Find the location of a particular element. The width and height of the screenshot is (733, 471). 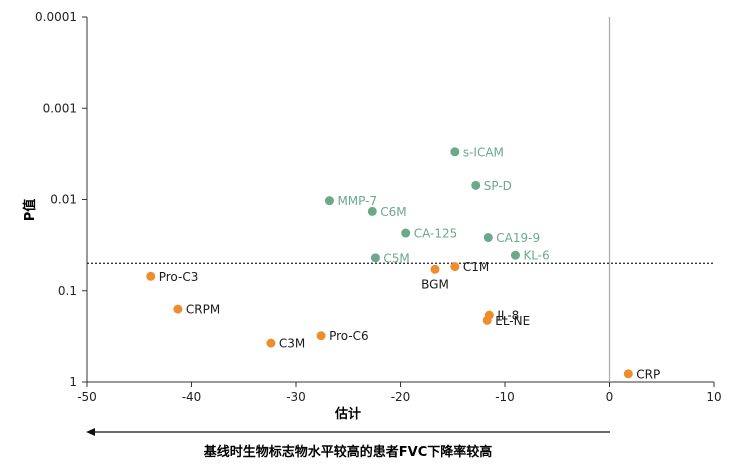

point-crp is located at coordinates (628, 374).